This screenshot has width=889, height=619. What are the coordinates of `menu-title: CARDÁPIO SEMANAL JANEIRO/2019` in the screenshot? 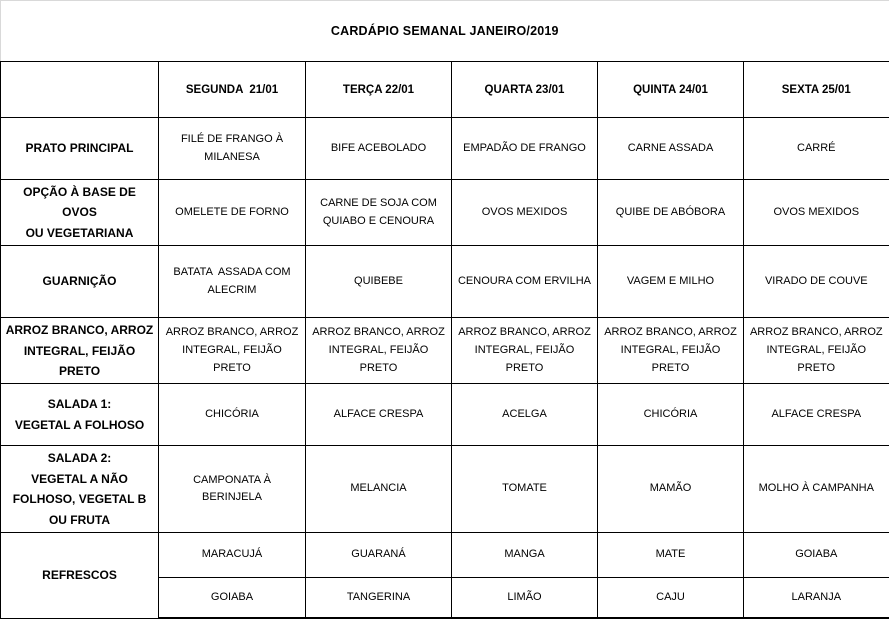 It's located at (445, 31).